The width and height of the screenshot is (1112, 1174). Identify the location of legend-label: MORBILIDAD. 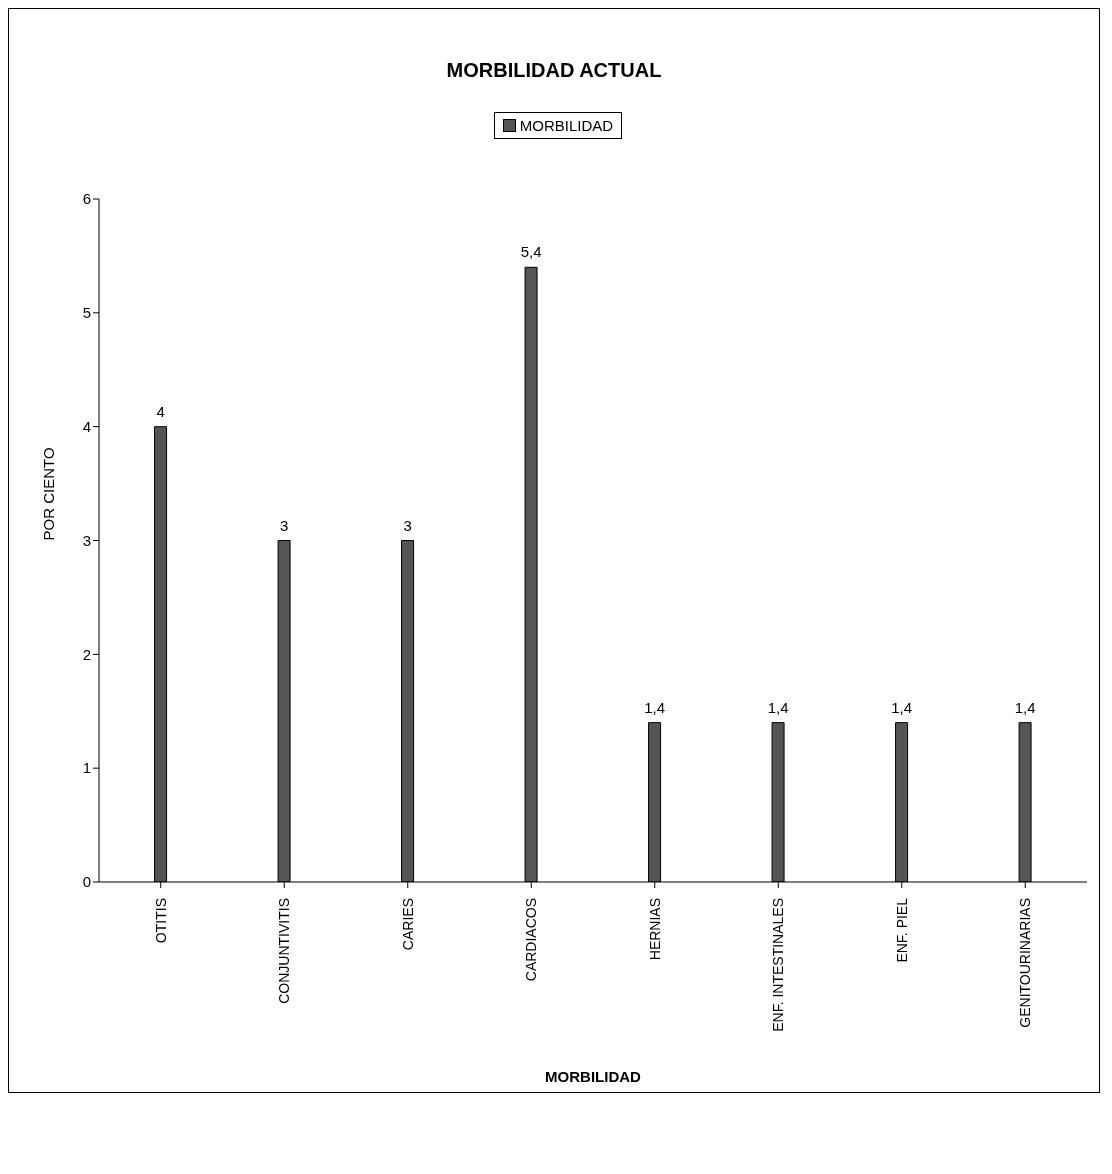
(566, 125).